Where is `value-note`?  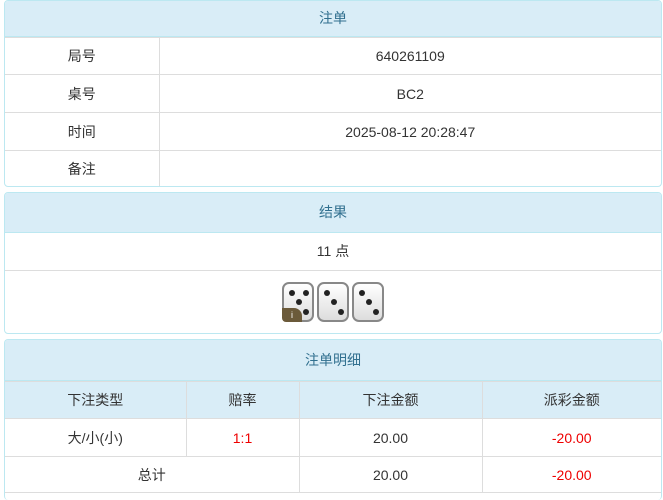 value-note is located at coordinates (409, 168).